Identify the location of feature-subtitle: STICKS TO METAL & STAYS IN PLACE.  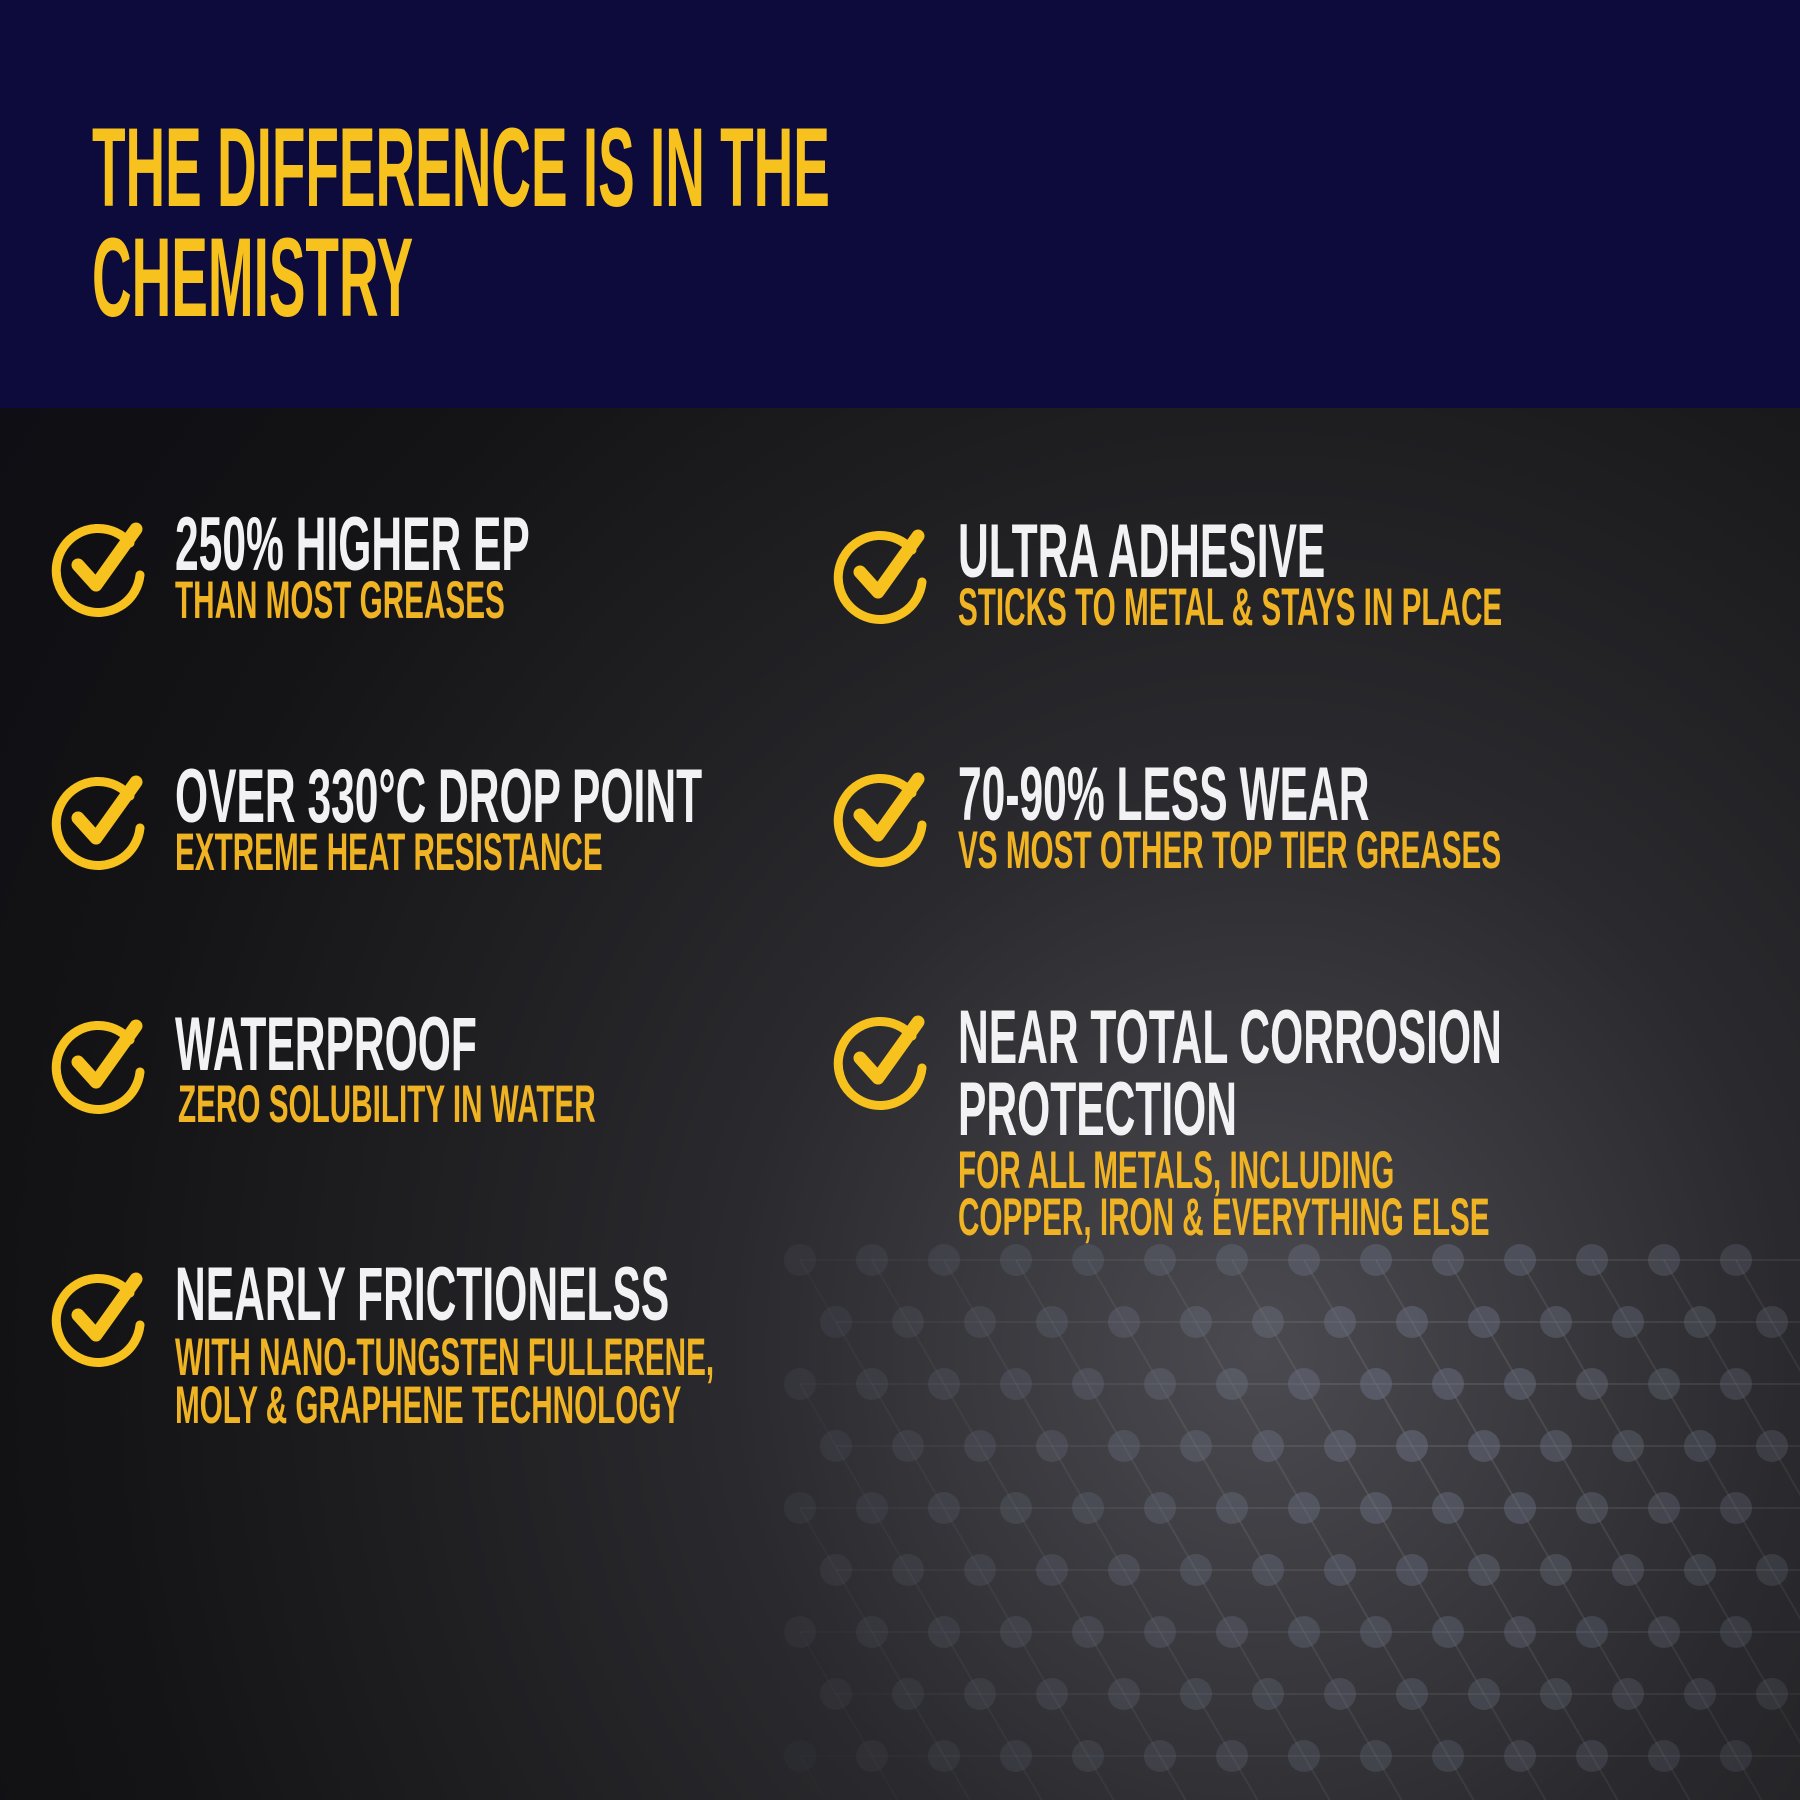
(1230, 607).